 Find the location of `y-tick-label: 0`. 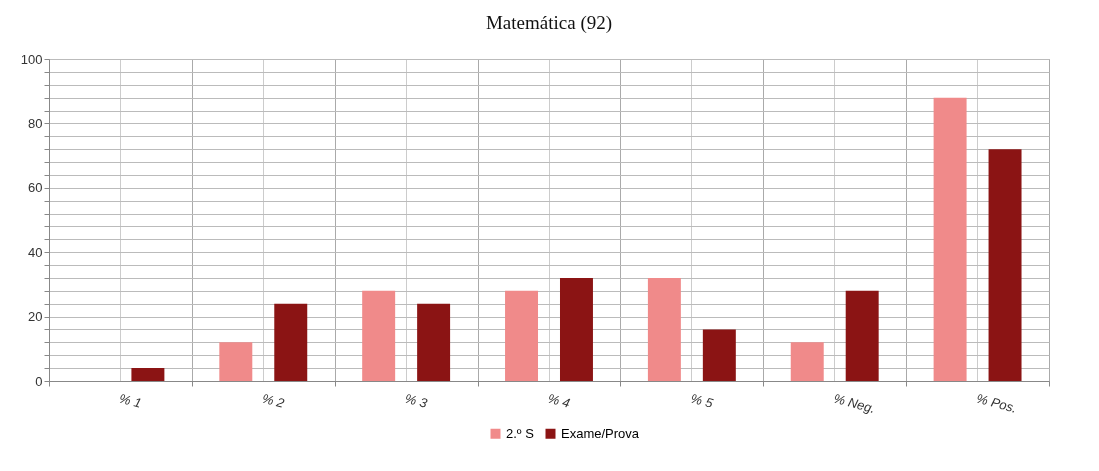

y-tick-label: 0 is located at coordinates (39, 381).